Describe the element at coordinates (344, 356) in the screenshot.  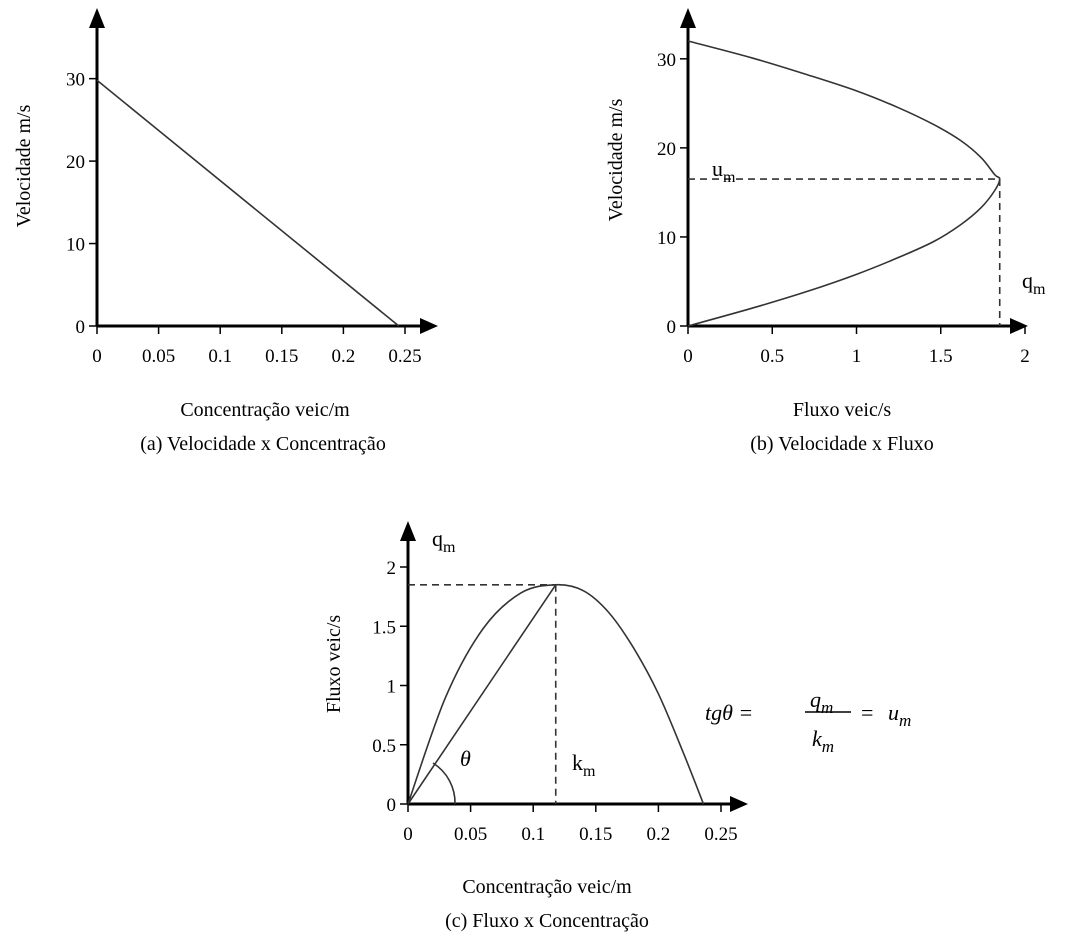
I see `panel-a-x-tick-label: 0.2` at that location.